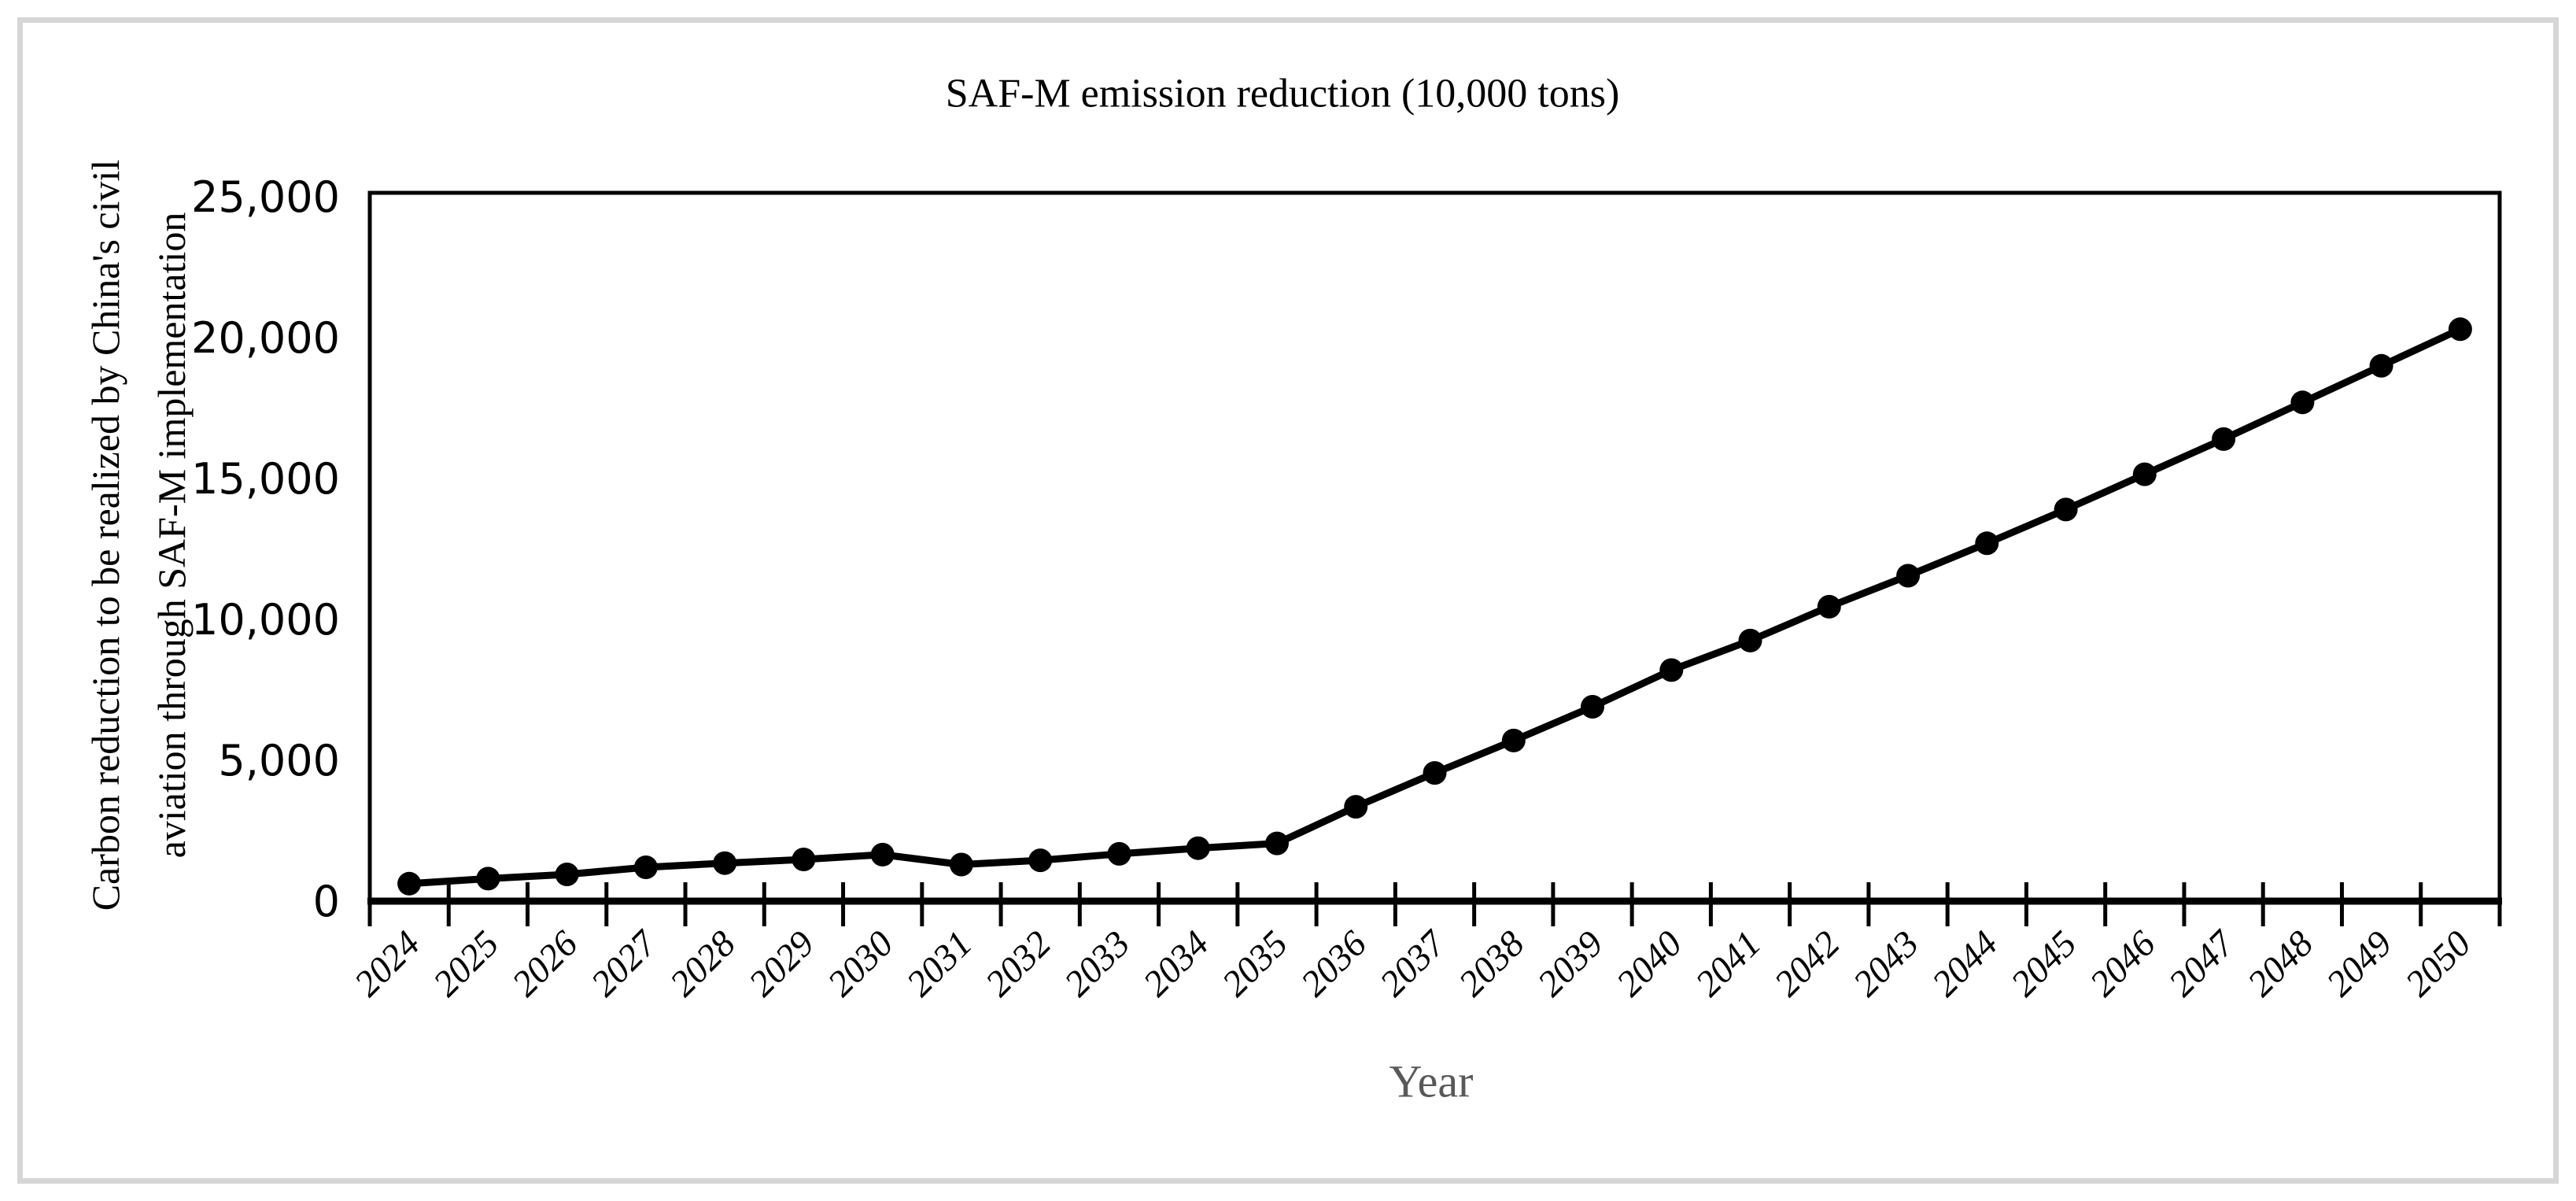 This screenshot has height=1201, width=2576. What do you see at coordinates (326, 902) in the screenshot?
I see `y-tick-label: 0` at bounding box center [326, 902].